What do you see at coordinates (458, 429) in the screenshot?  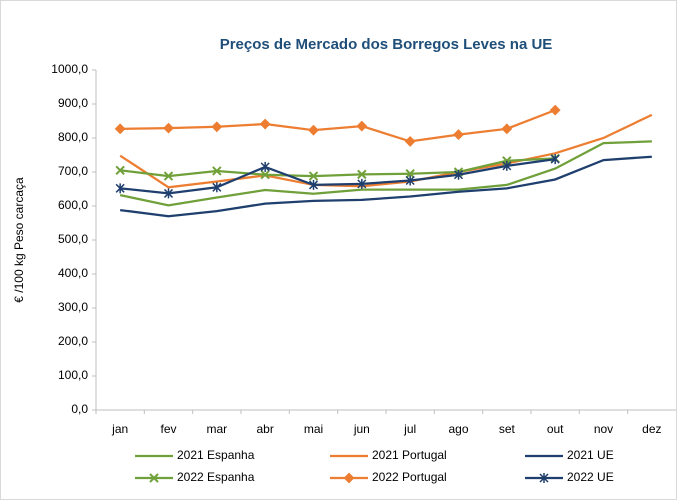 I see `x-tick-label: ago` at bounding box center [458, 429].